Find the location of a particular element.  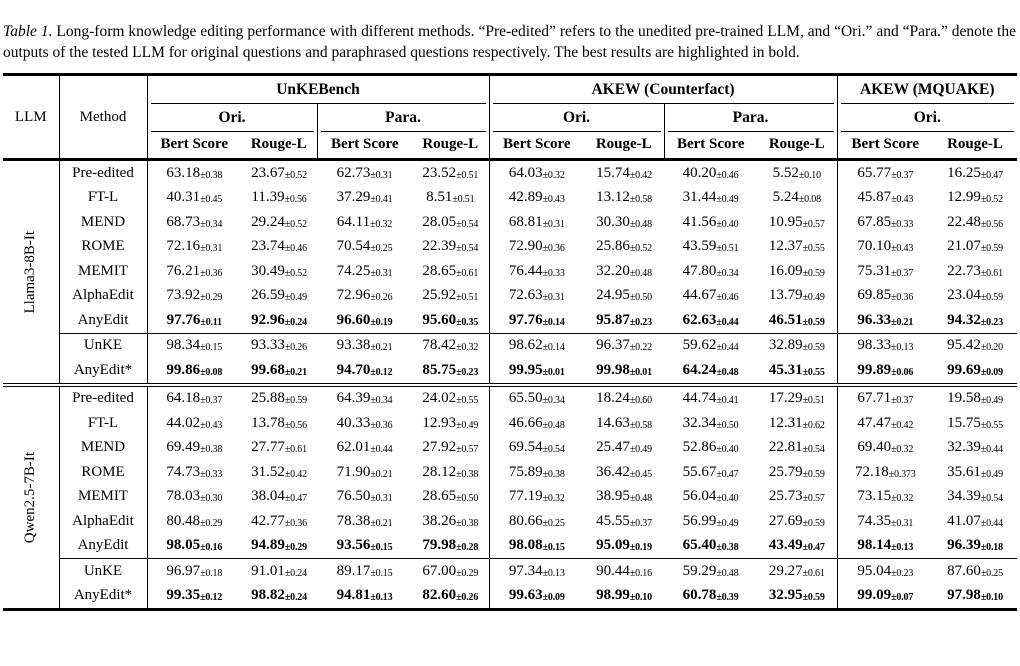

score-std: ±0.57 is located at coordinates (813, 499).